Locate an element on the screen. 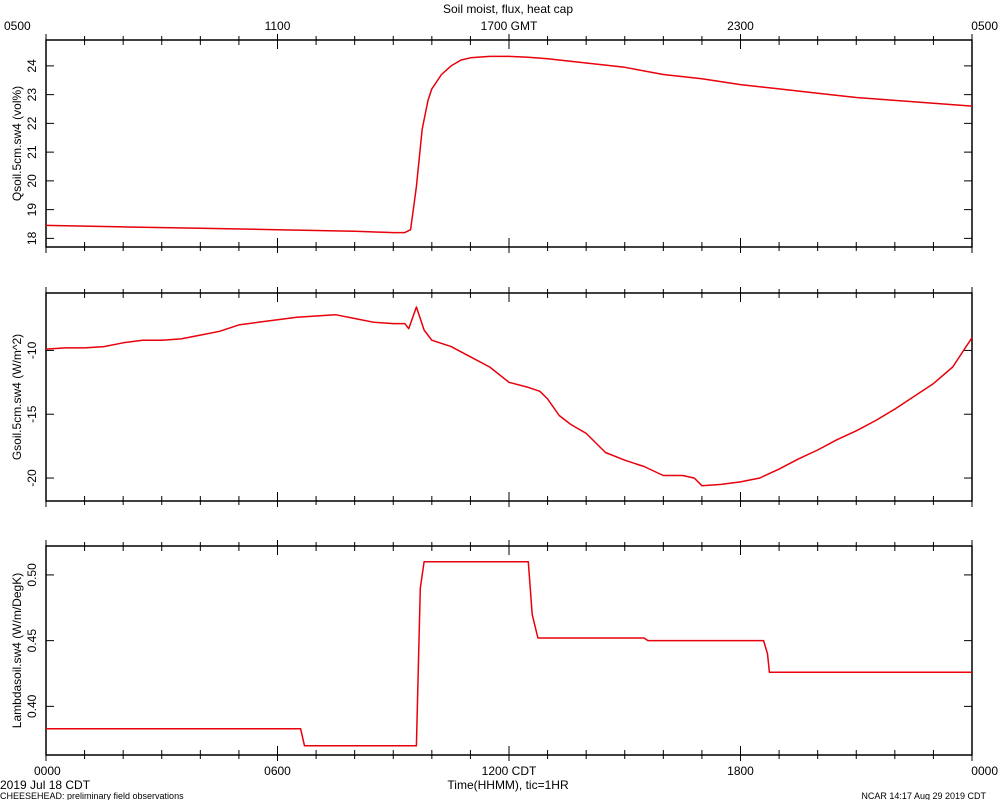 The width and height of the screenshot is (1000, 800). bottom-tick-label: 1800 is located at coordinates (740, 771).